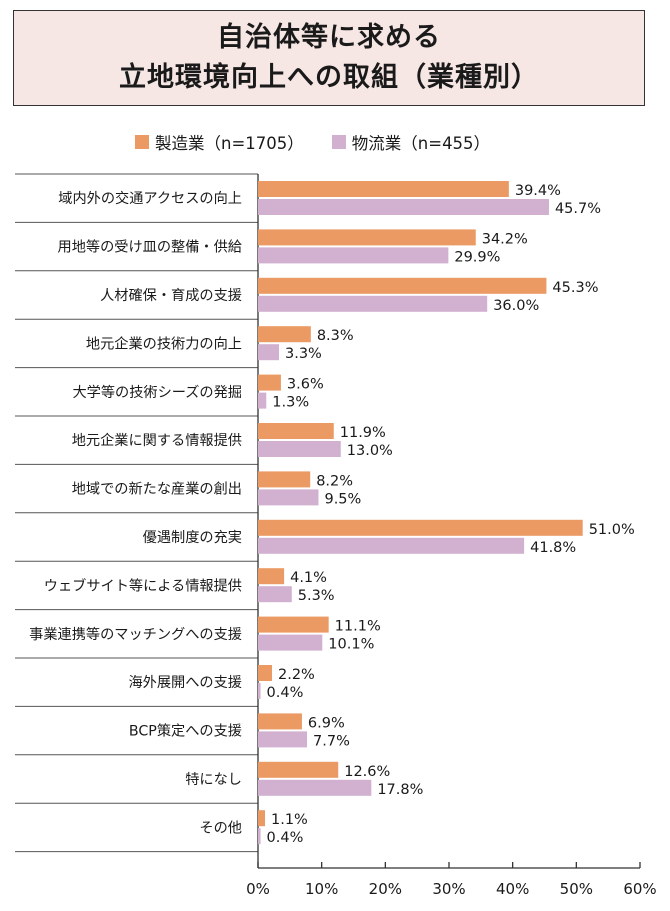  Describe the element at coordinates (338, 142) in the screenshot. I see `legend-swatch-logistics` at that location.